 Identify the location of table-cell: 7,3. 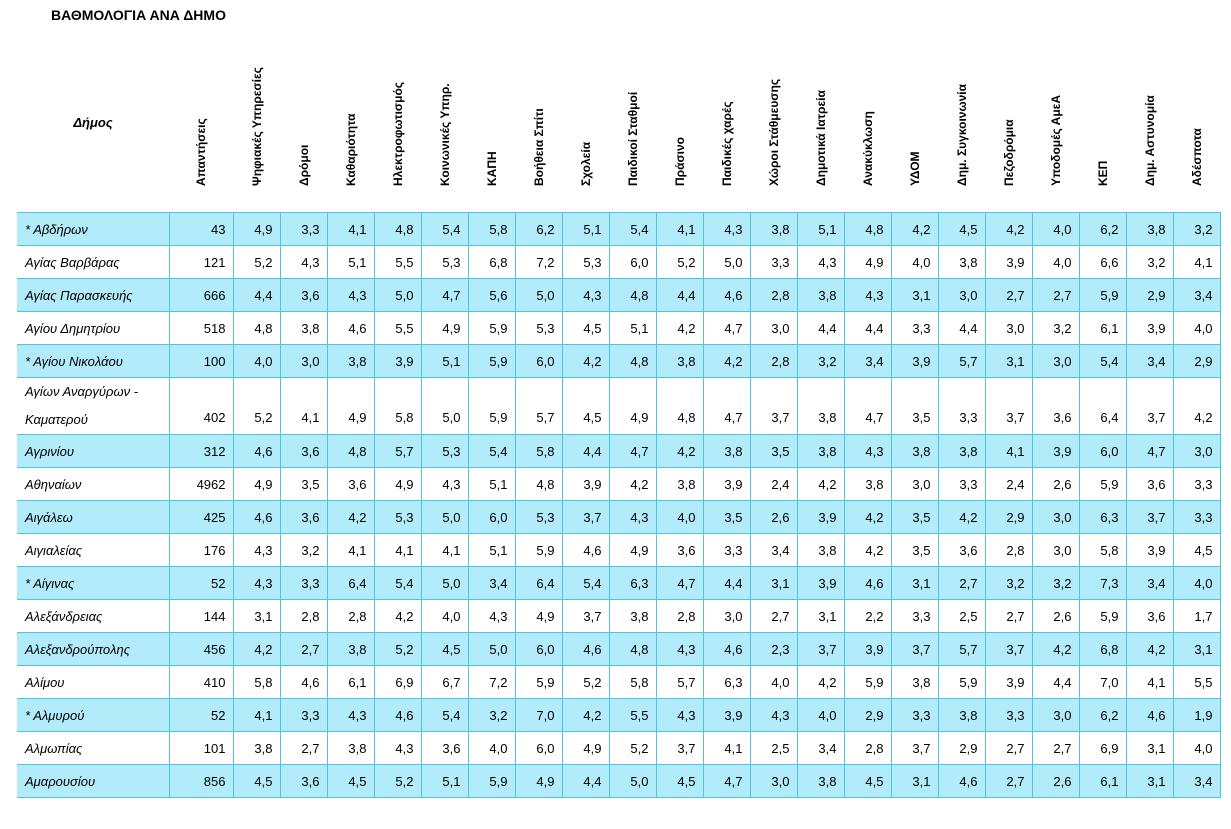
(1102, 583).